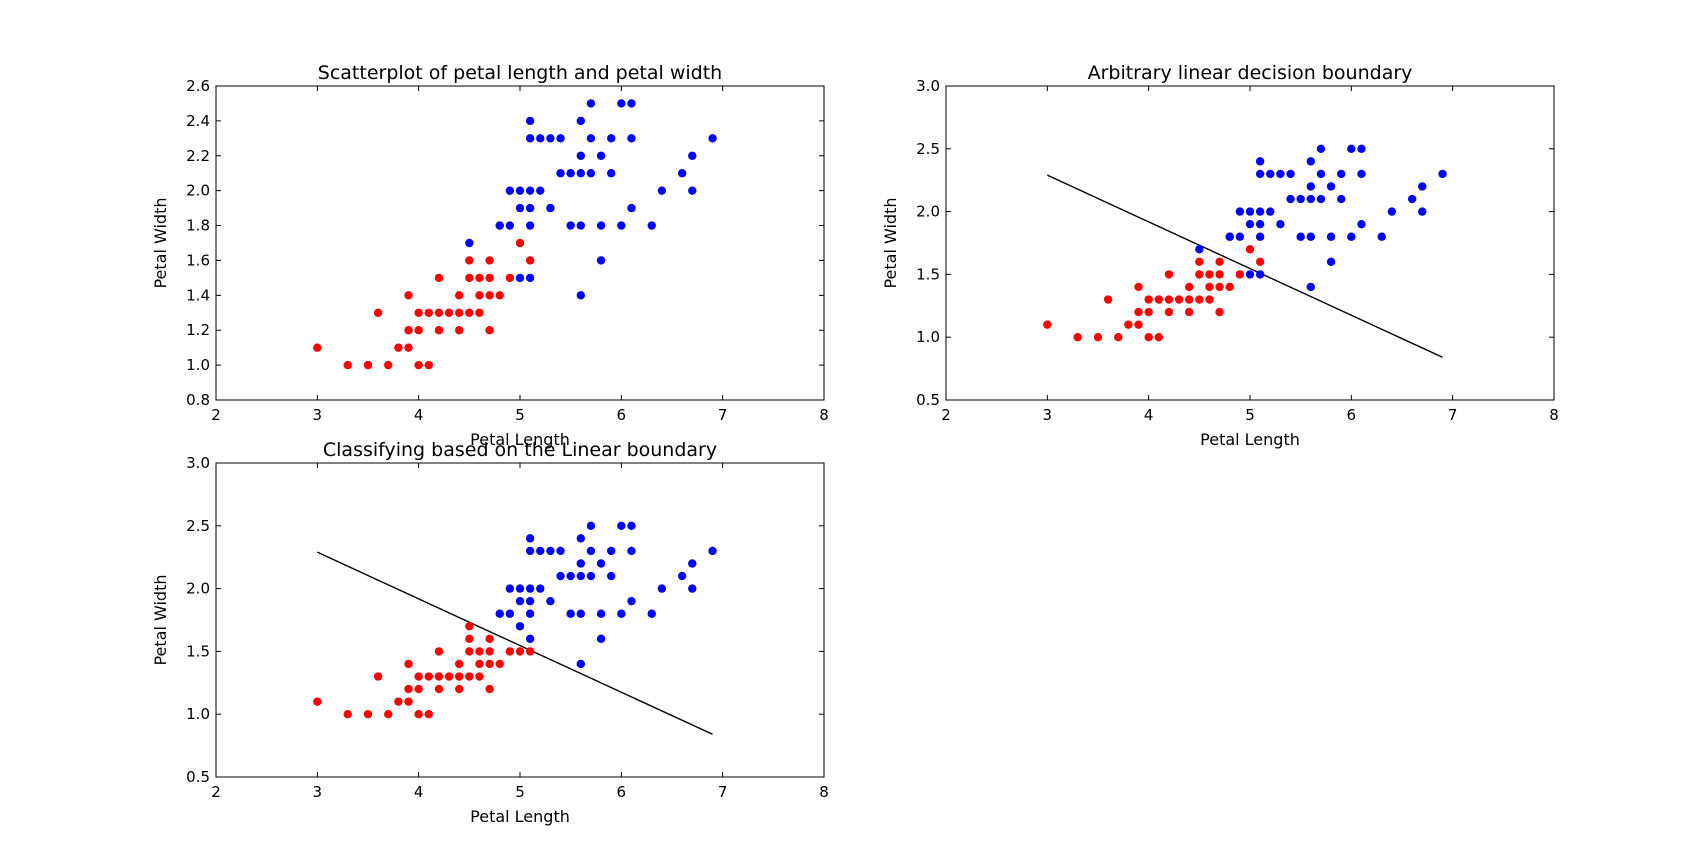  What do you see at coordinates (198, 295) in the screenshot?
I see `y-tick-label: 1.4` at bounding box center [198, 295].